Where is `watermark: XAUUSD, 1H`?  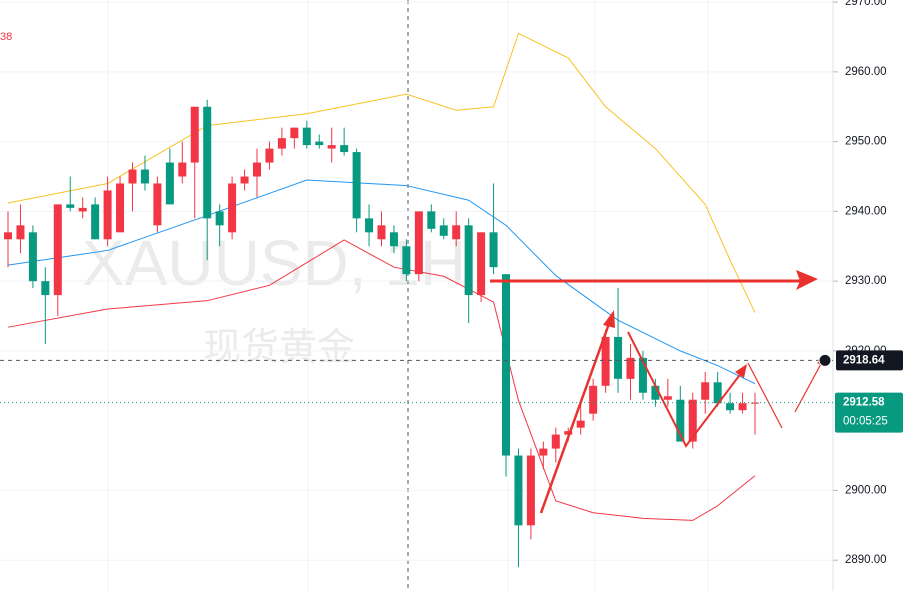 watermark: XAUUSD, 1H is located at coordinates (274, 263).